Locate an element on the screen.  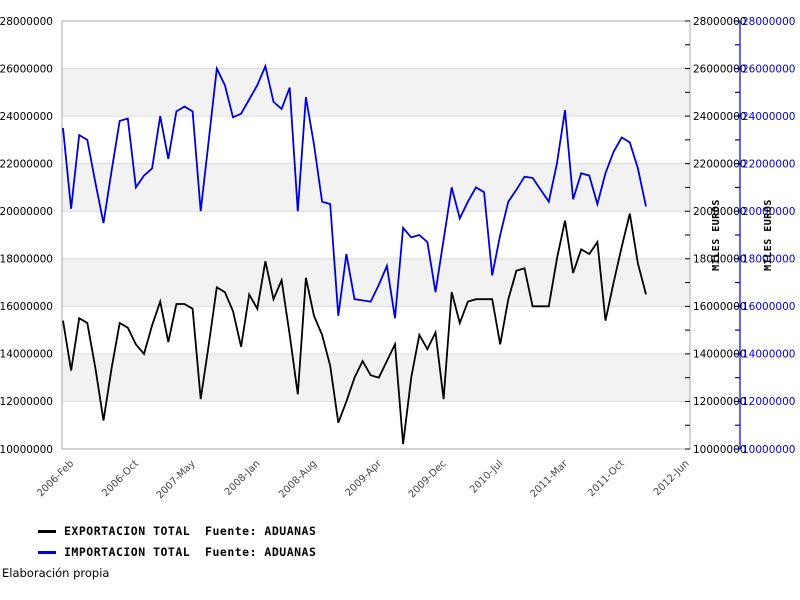
y-axis-right-label: 22000000 is located at coordinates (719, 164).